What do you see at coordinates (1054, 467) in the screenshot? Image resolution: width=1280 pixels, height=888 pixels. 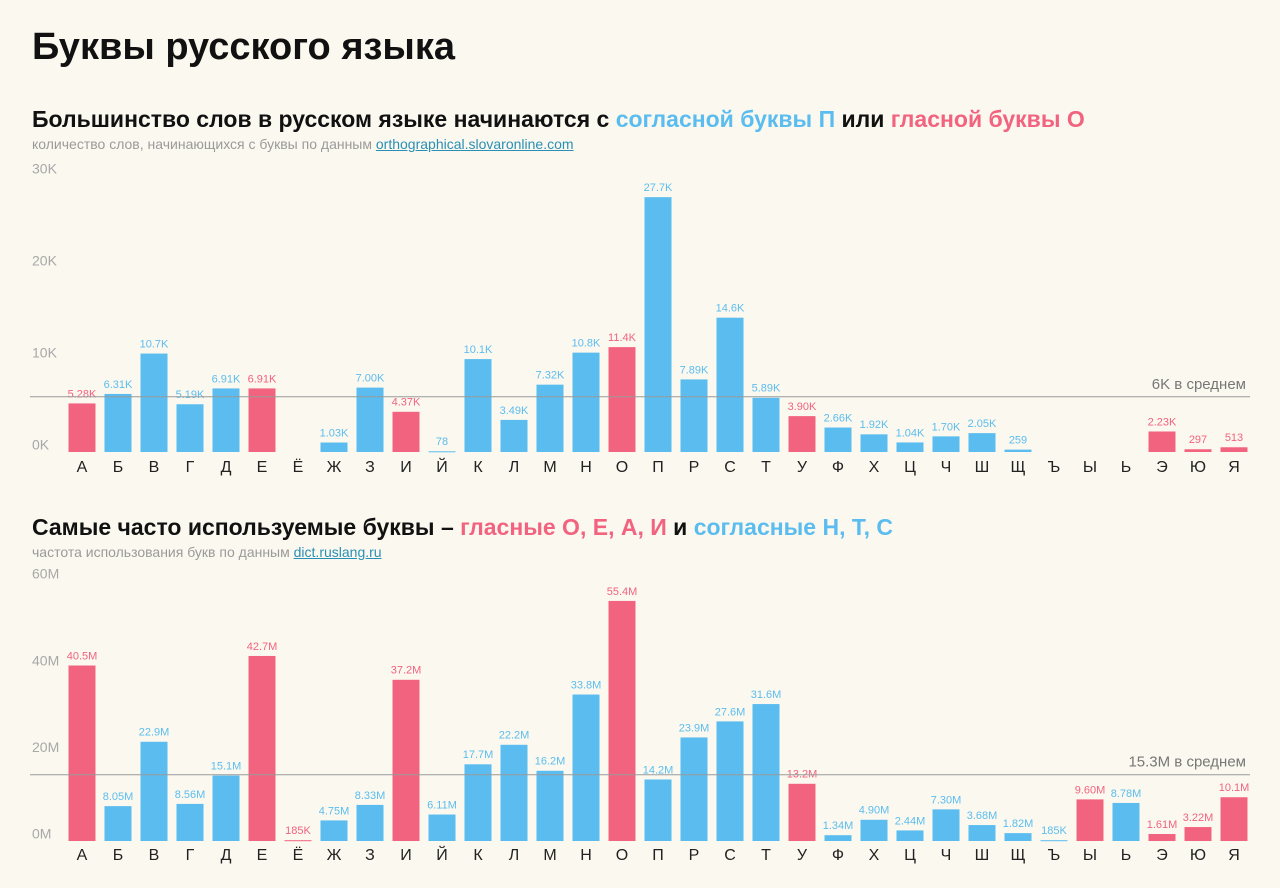 I see `x-tick-label: Ъ` at bounding box center [1054, 467].